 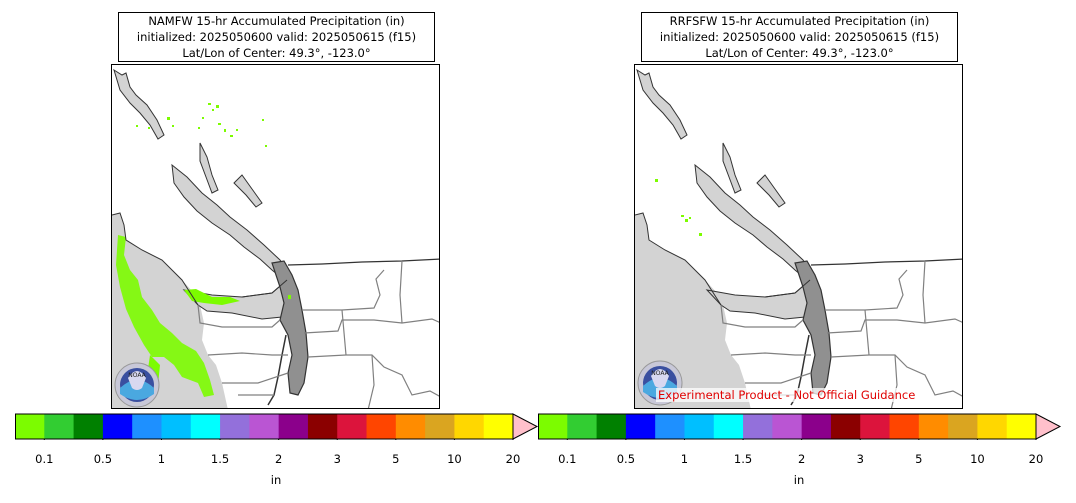 What do you see at coordinates (137, 385) in the screenshot?
I see `left-noaa-logo: NOAA` at bounding box center [137, 385].